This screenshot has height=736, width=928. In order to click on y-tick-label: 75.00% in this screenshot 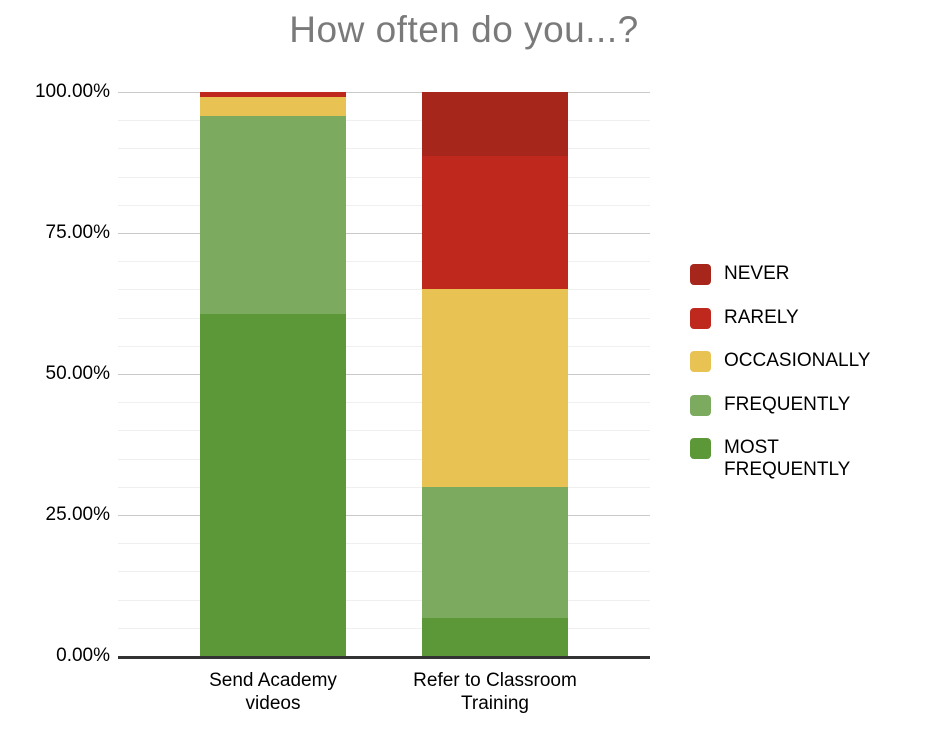, I will do `click(77, 232)`.